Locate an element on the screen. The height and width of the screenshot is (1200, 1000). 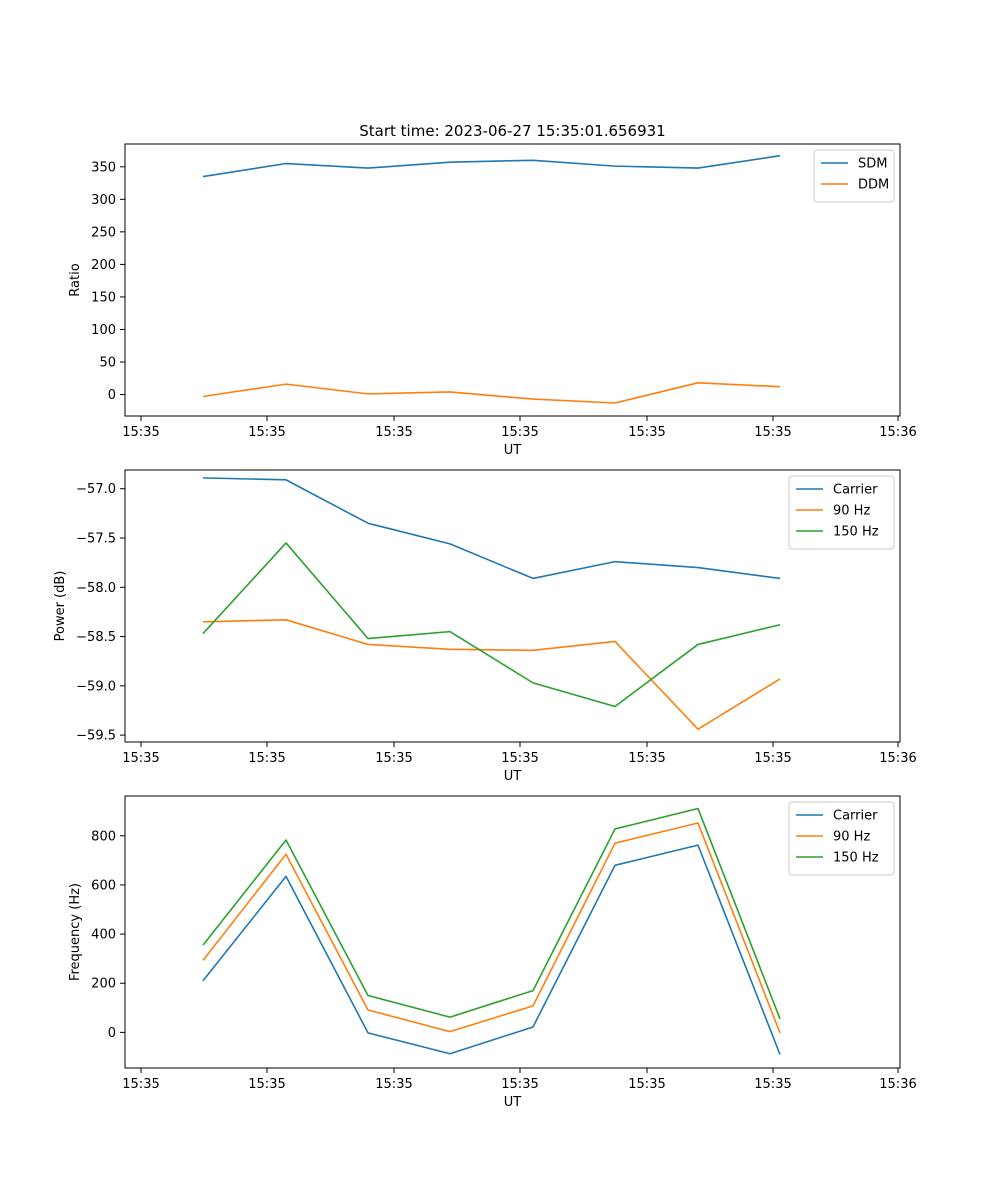
y-tick-label: −57.0 is located at coordinates (96, 489).